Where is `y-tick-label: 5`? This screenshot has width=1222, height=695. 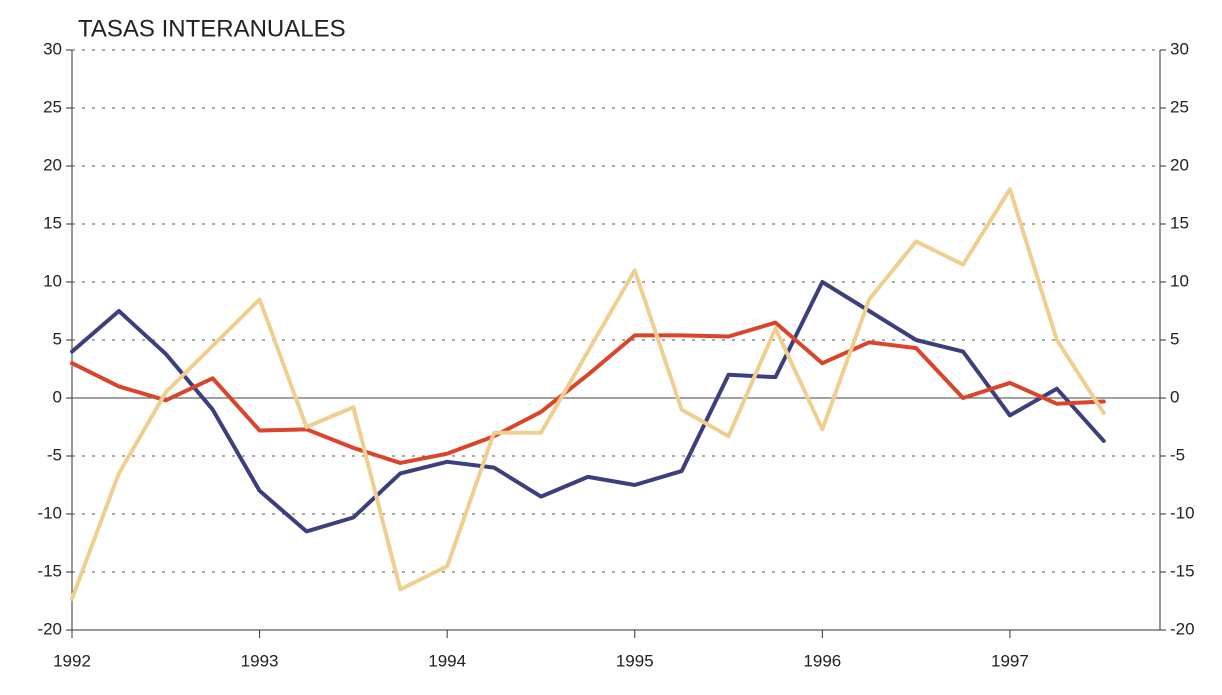 y-tick-label: 5 is located at coordinates (57, 338).